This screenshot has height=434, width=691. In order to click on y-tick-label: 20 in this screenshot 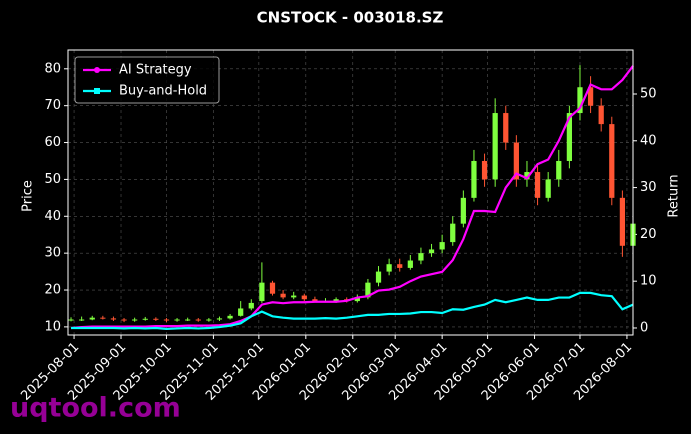, I will do `click(52, 290)`.